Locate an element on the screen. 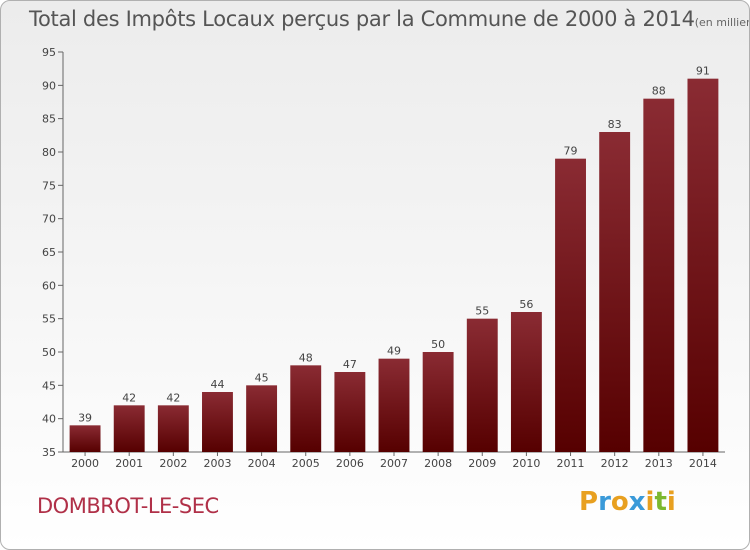 This screenshot has height=550, width=750. y-tick-label: 45 is located at coordinates (49, 385).